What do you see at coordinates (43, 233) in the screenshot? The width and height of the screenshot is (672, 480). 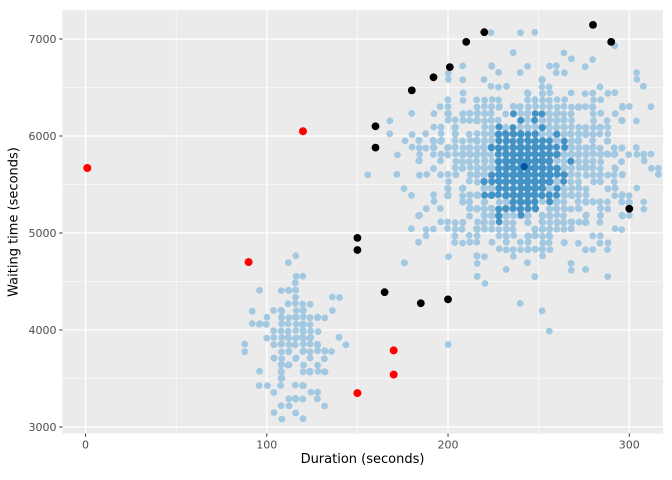 I see `y-tick-labels: 3000 4000 5000 6000 7000` at bounding box center [43, 233].